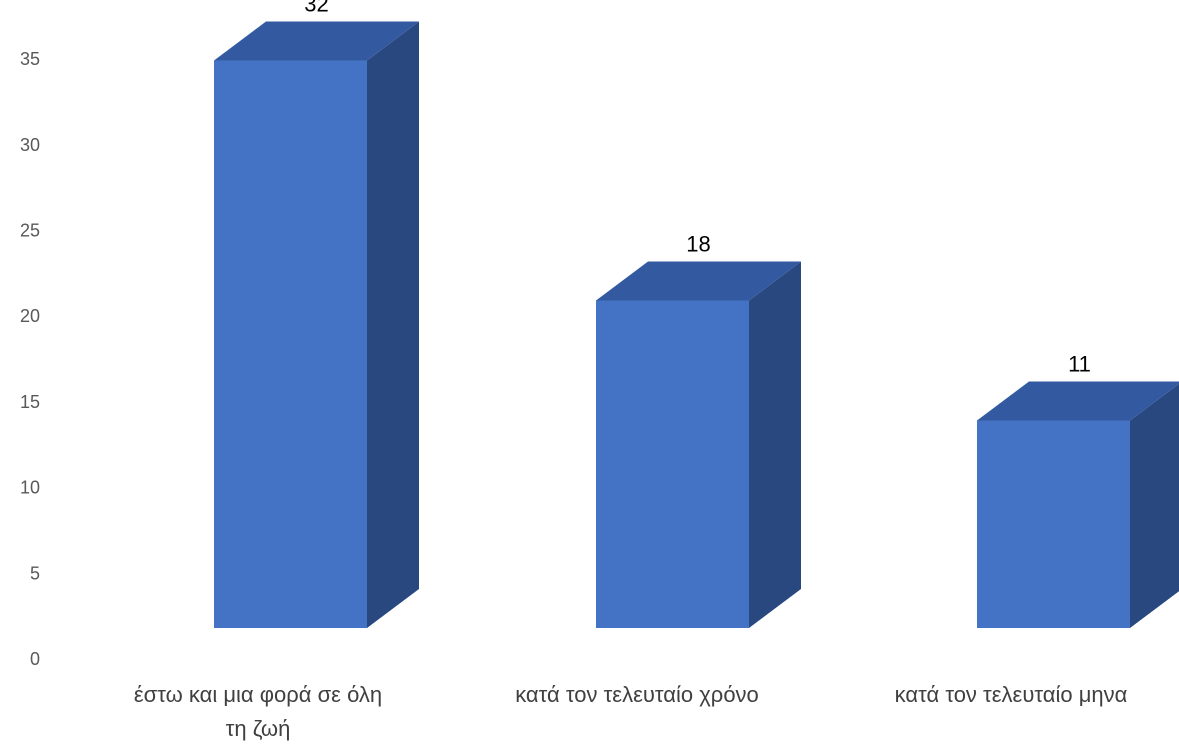 The image size is (1179, 746). I want to click on y-tick-label: 35, so click(30, 59).